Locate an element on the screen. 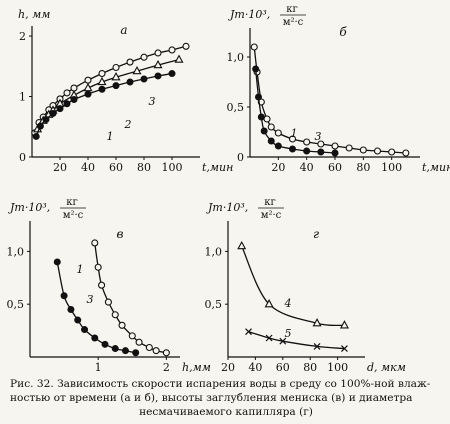  x-tick-label: 80 is located at coordinates (144, 167).